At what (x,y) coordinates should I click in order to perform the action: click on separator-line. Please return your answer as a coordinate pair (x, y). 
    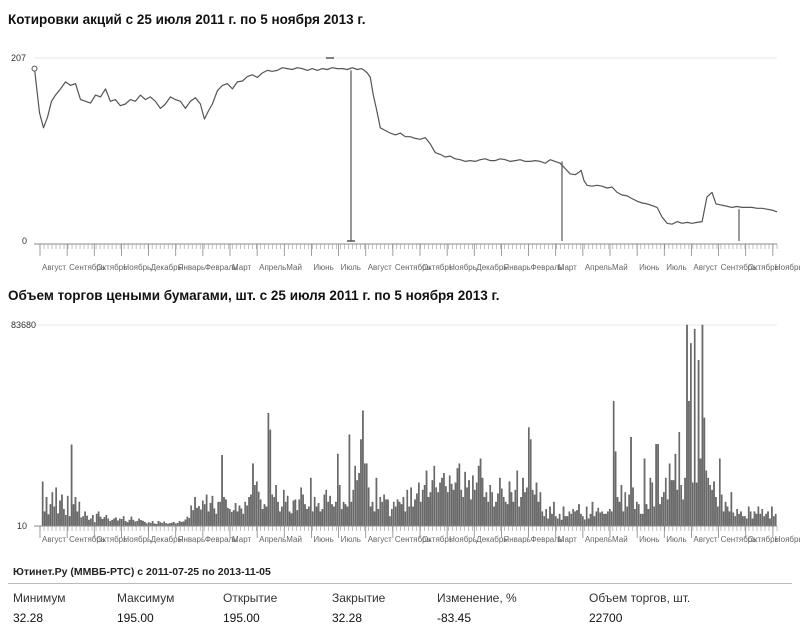
    Looking at the image, I should click on (400, 583).